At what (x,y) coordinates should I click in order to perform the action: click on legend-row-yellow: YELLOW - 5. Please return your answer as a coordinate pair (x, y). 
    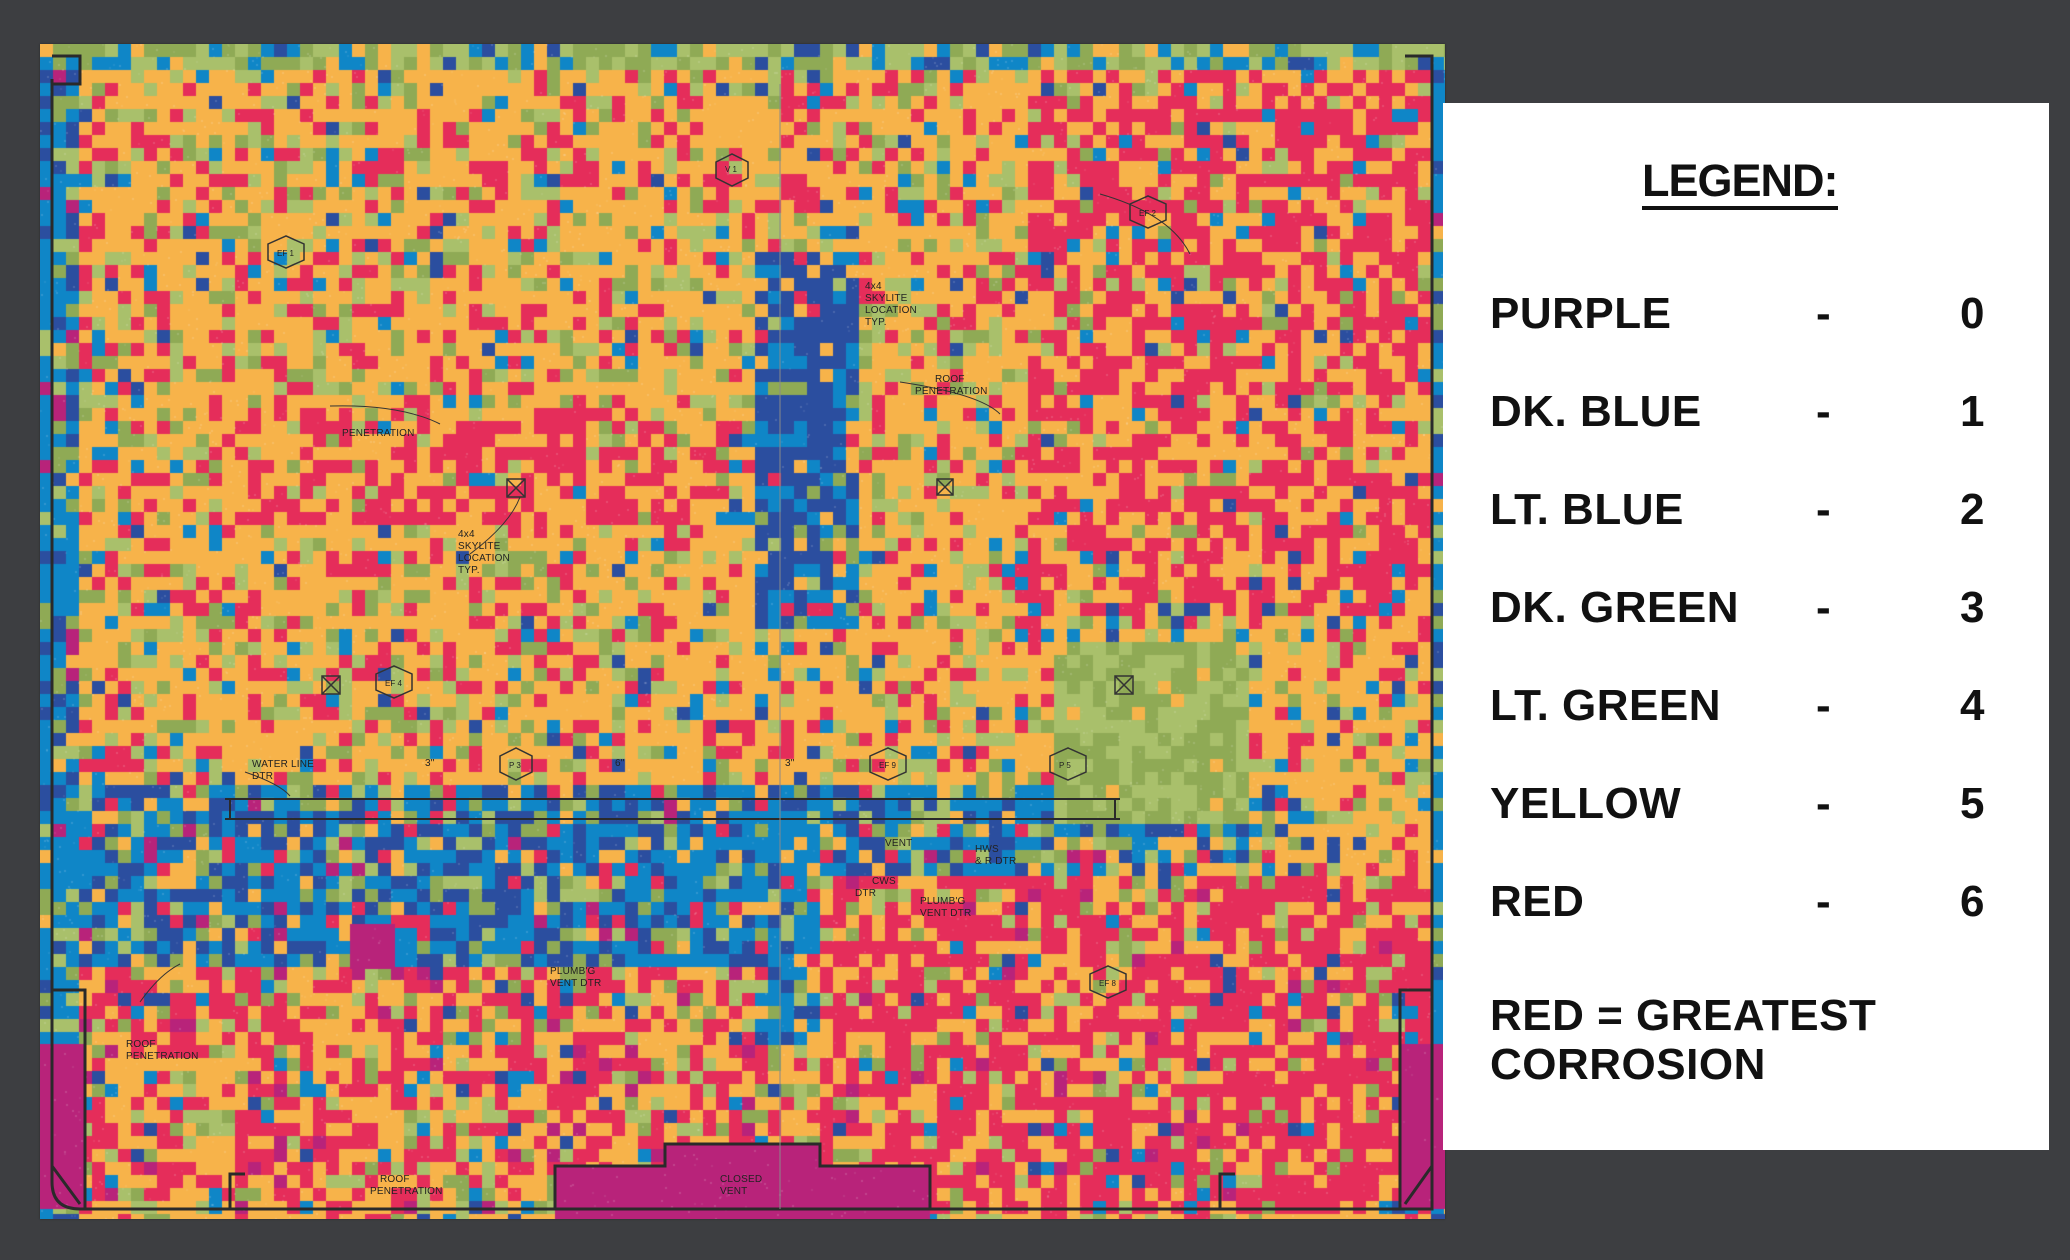
    Looking at the image, I should click on (1760, 803).